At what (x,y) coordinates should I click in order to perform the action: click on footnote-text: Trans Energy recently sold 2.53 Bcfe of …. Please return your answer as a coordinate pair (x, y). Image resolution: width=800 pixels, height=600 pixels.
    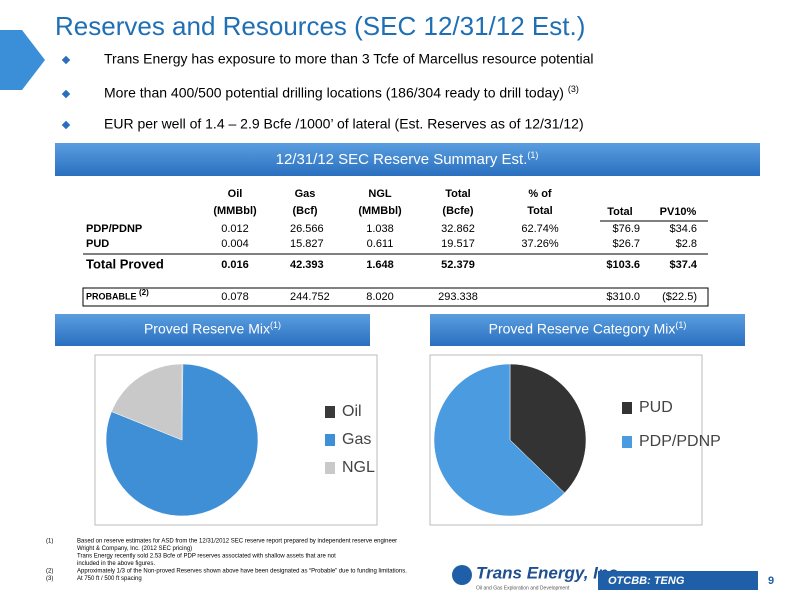
    Looking at the image, I should click on (206, 557).